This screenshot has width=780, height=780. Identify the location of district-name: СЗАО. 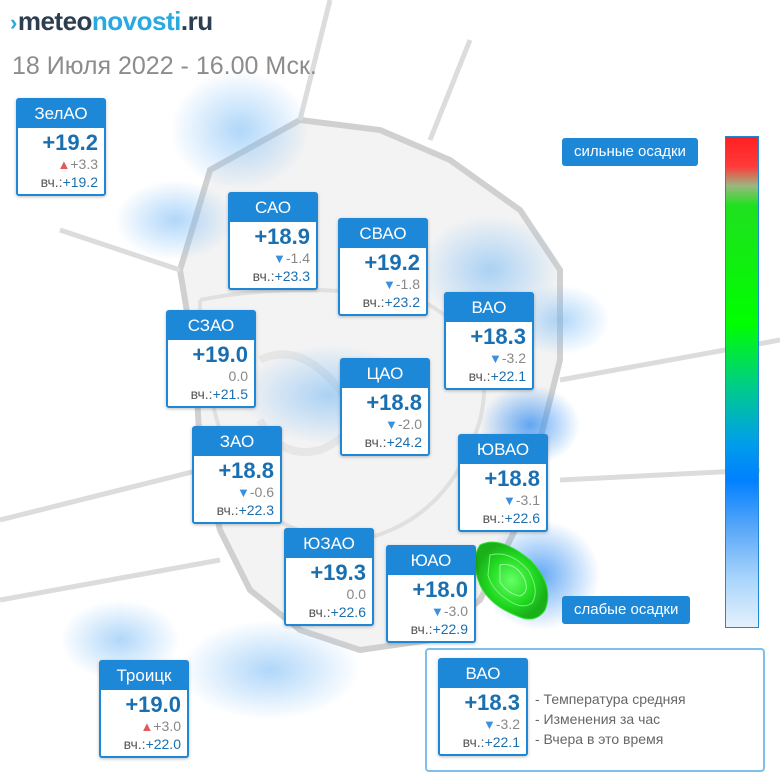
(211, 326).